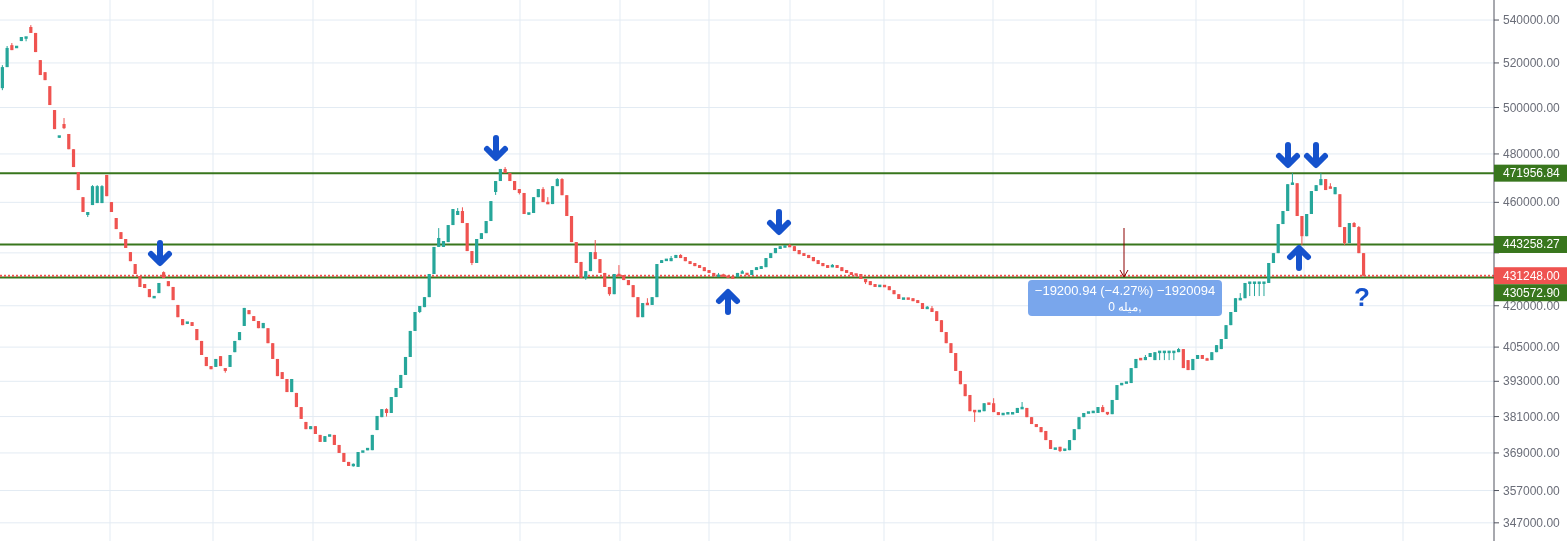 The width and height of the screenshot is (1567, 541). Describe the element at coordinates (1532, 173) in the screenshot. I see `ref-line-label: 471956.84` at that location.